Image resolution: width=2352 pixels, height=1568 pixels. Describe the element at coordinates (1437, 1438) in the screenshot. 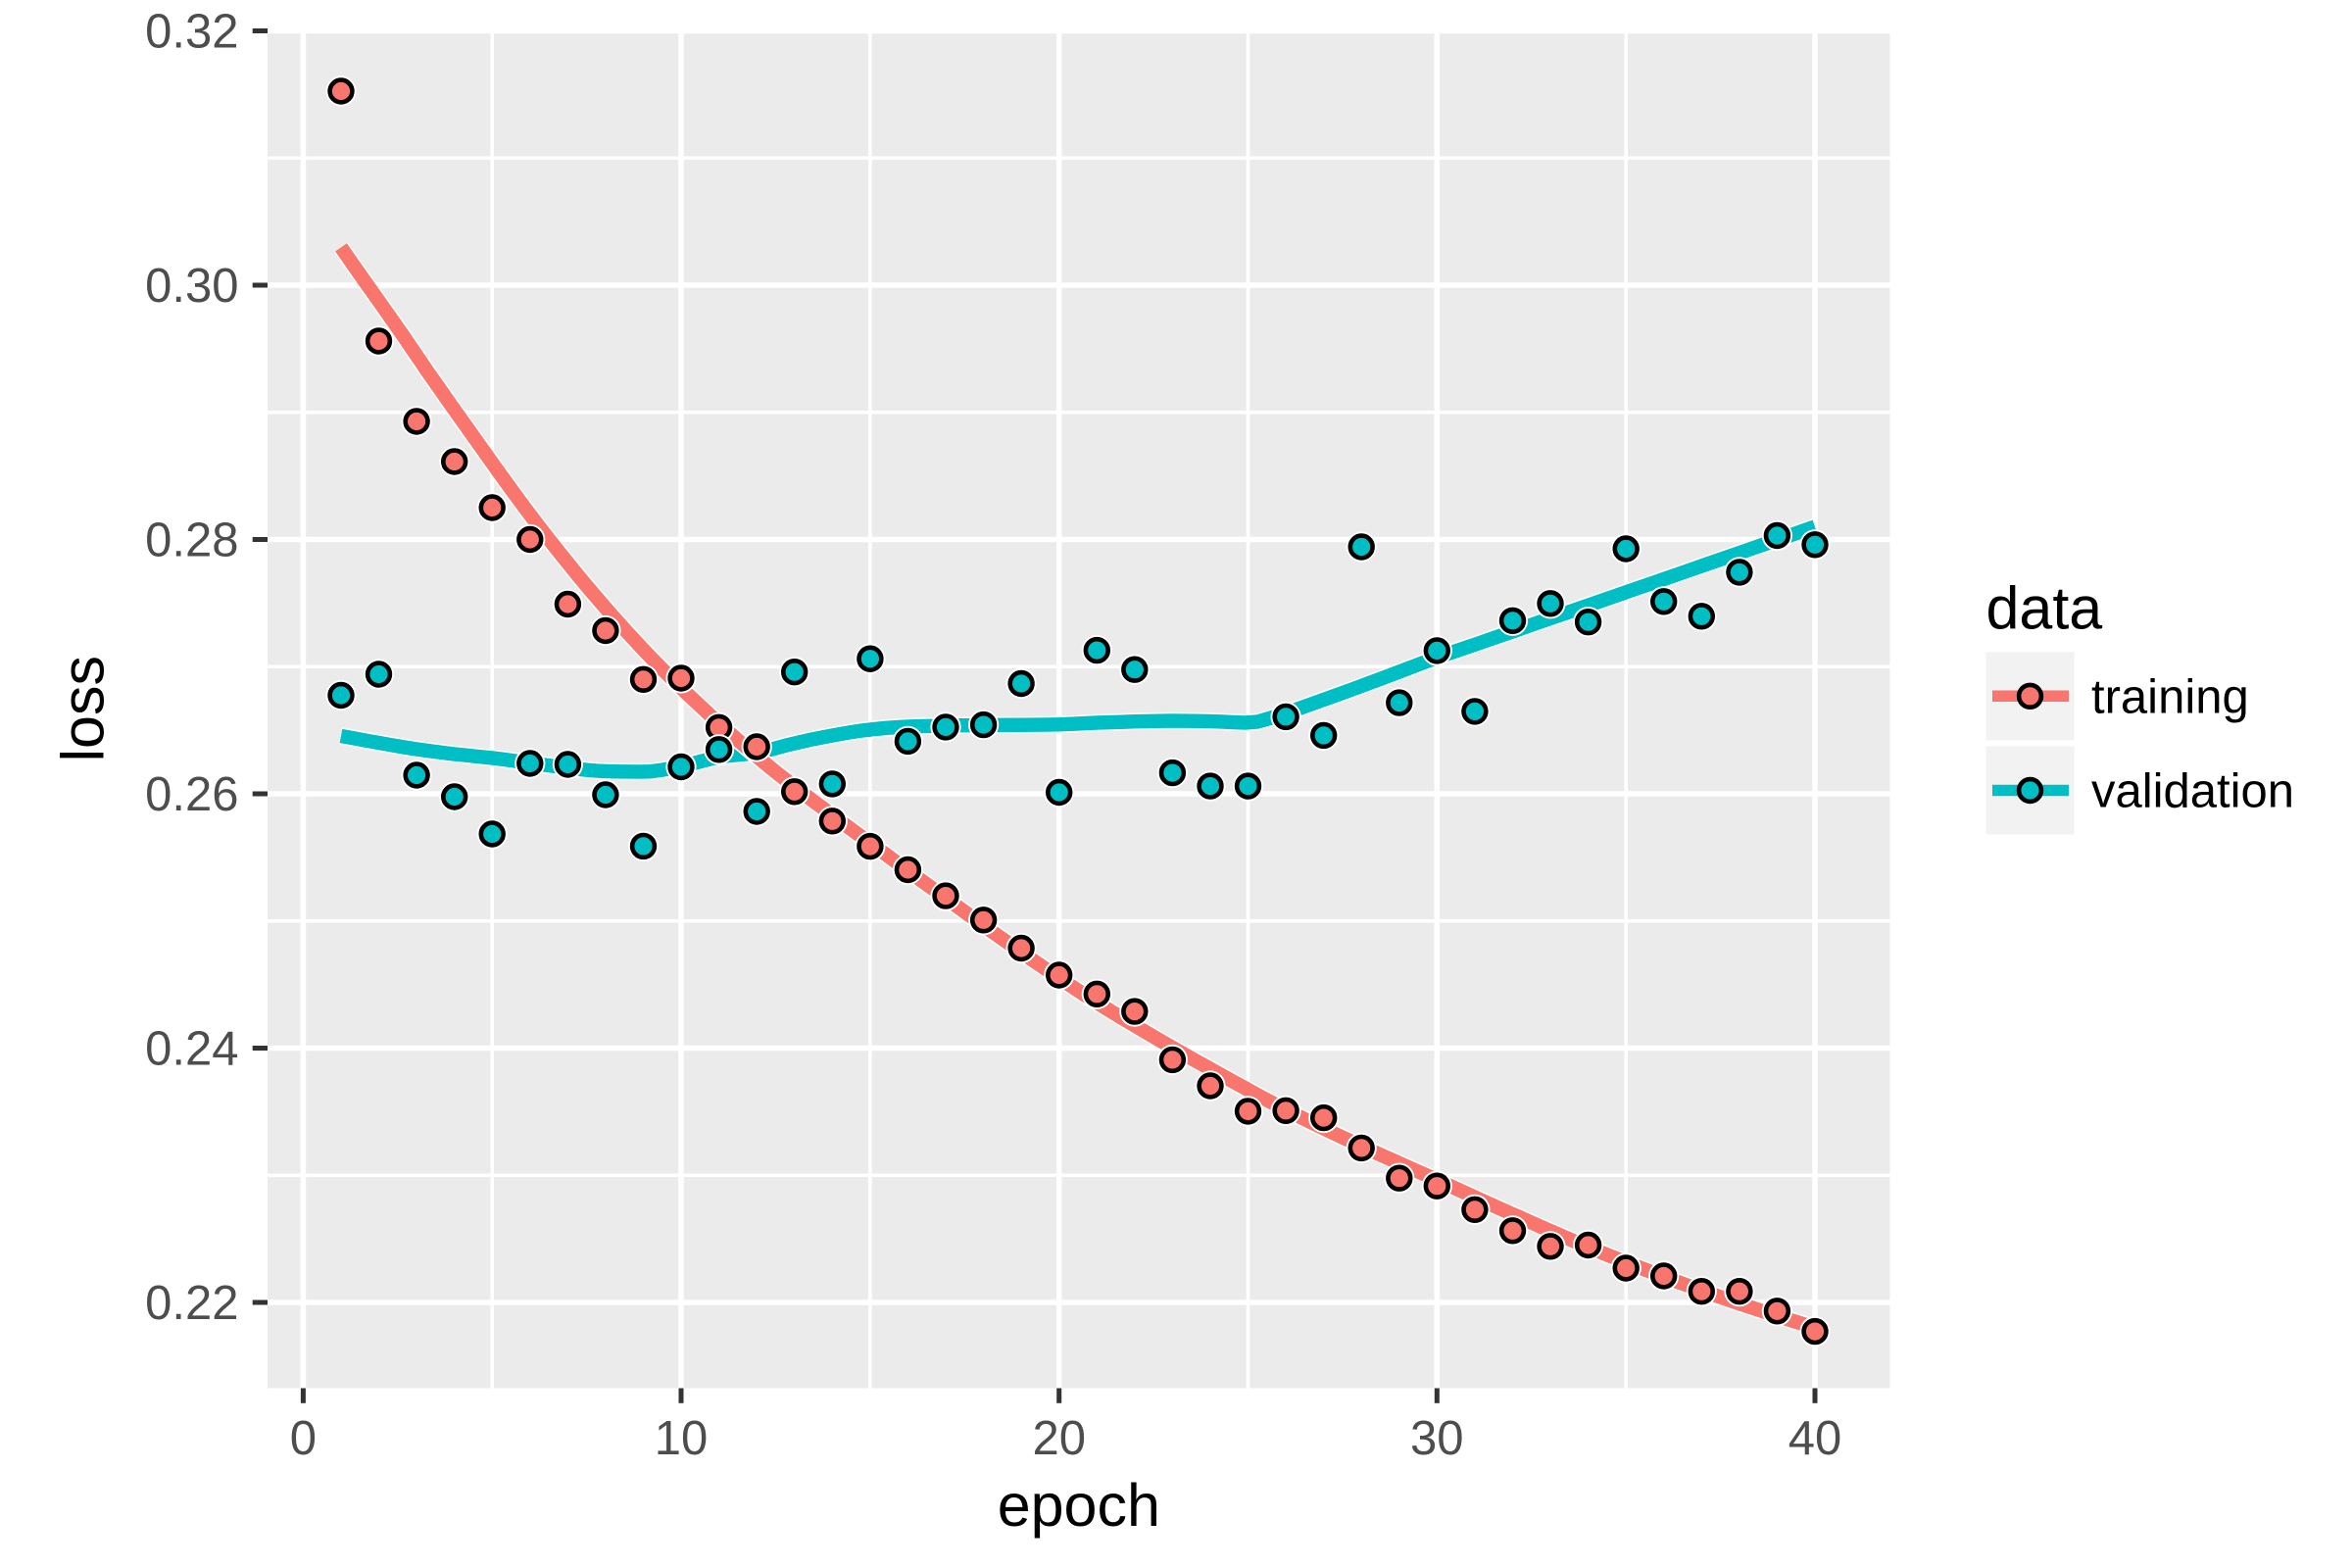

I see `svg-text: 30` at that location.